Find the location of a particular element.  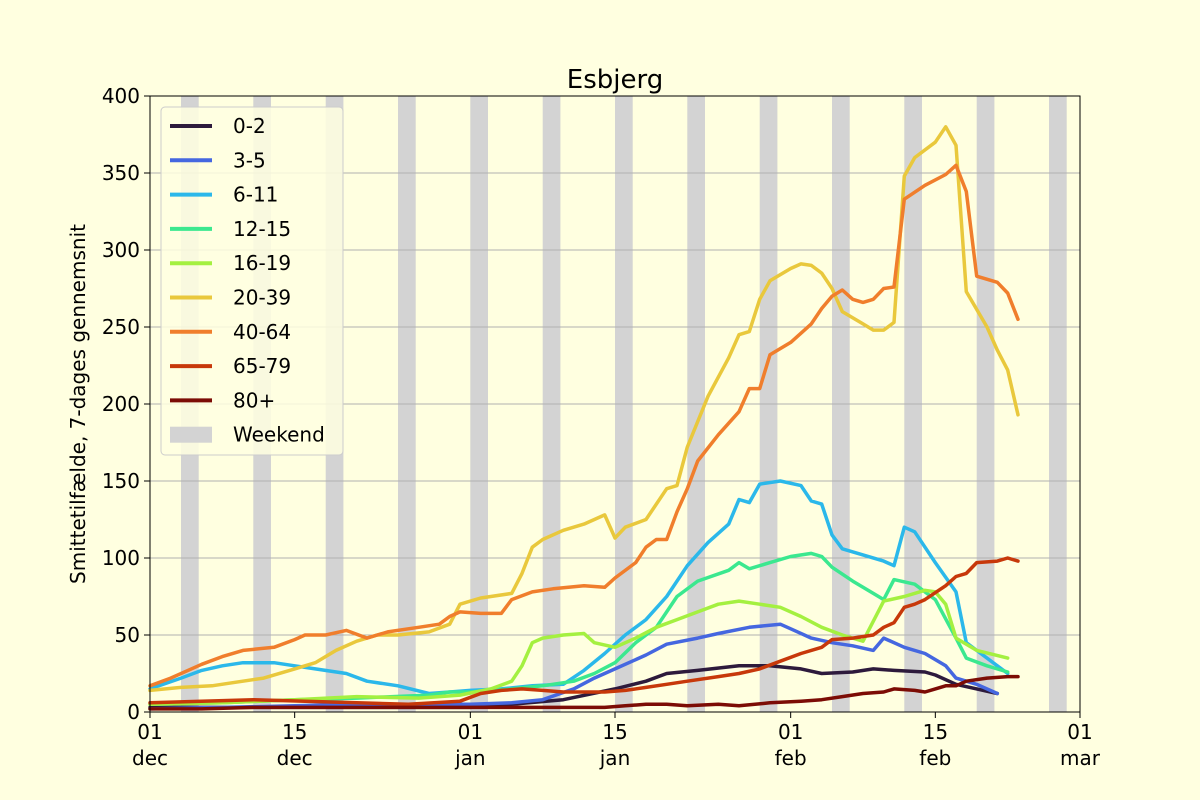

y-tick-label: 100 is located at coordinates (121, 558).